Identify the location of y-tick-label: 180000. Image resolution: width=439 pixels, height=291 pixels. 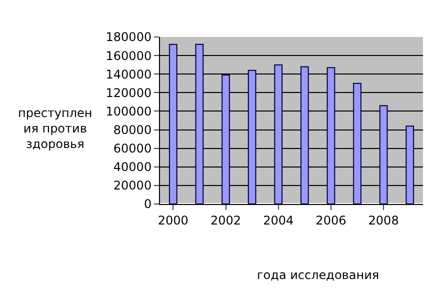
(129, 37).